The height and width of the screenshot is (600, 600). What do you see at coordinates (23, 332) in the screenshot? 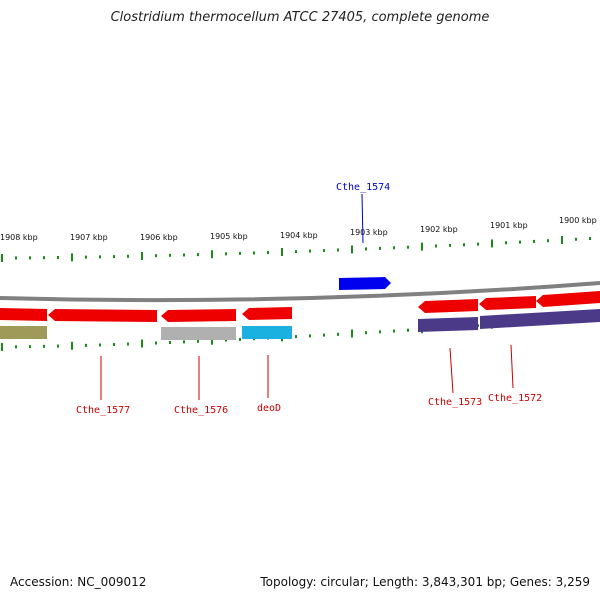
I see `feature-bar-olive` at bounding box center [23, 332].